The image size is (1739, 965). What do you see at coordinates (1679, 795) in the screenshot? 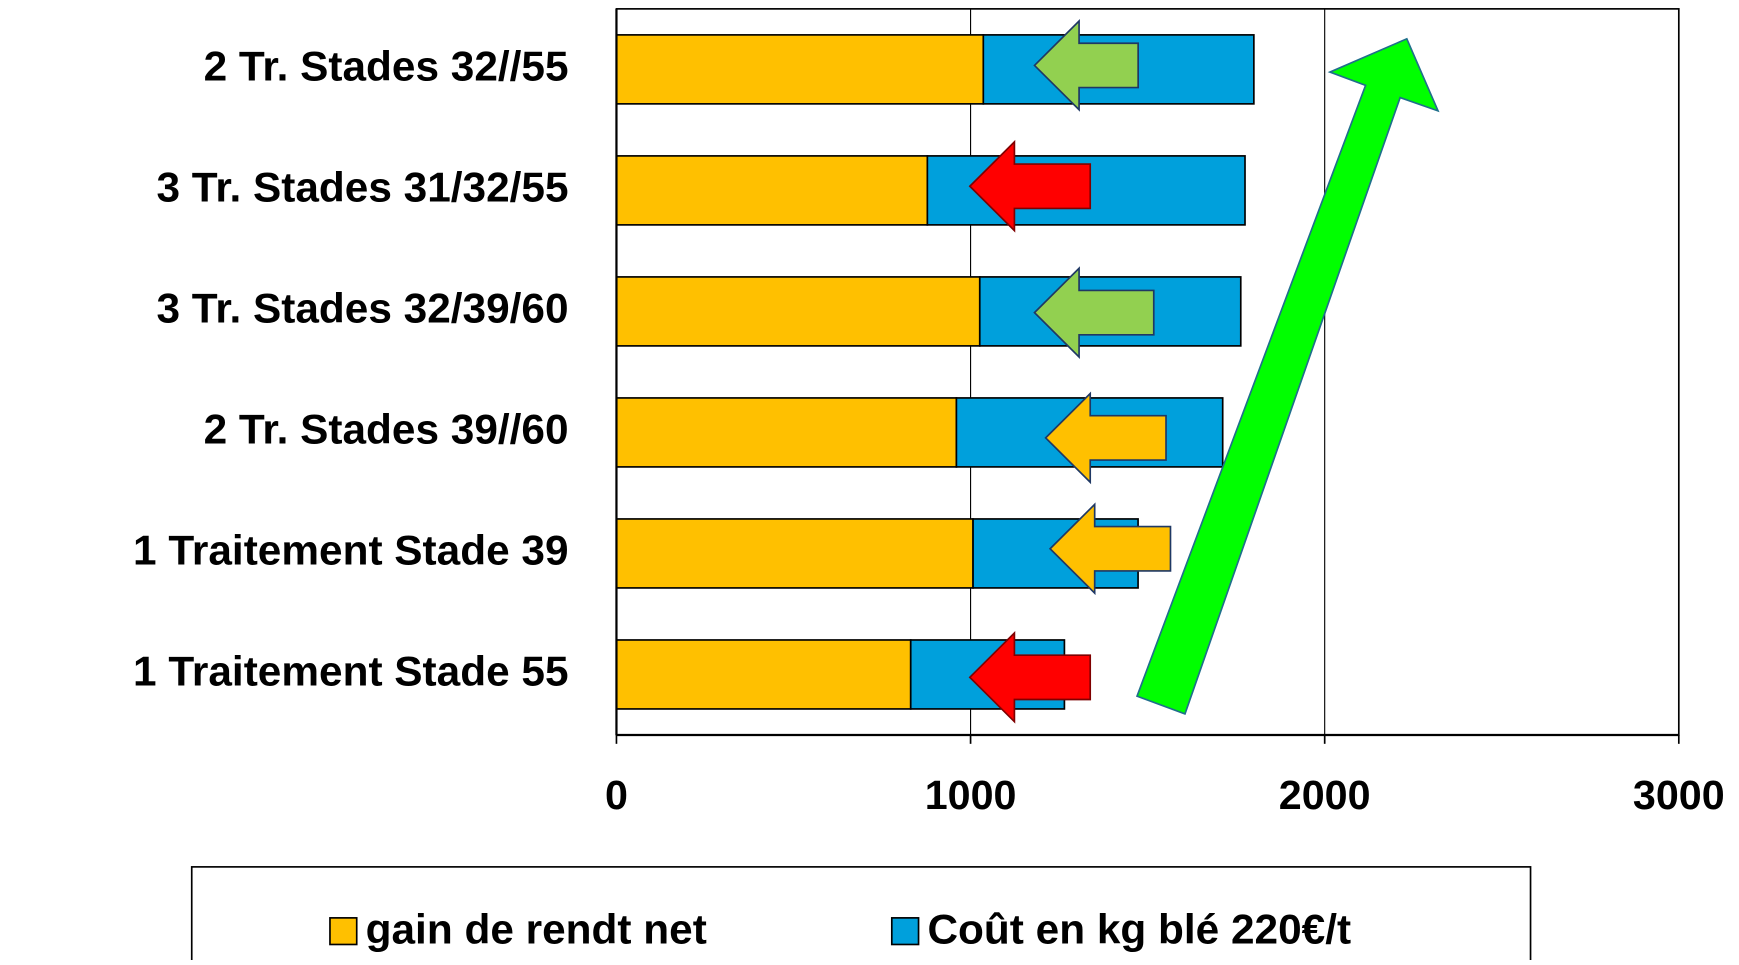
I see `x-tick-label: 3000` at bounding box center [1679, 795].